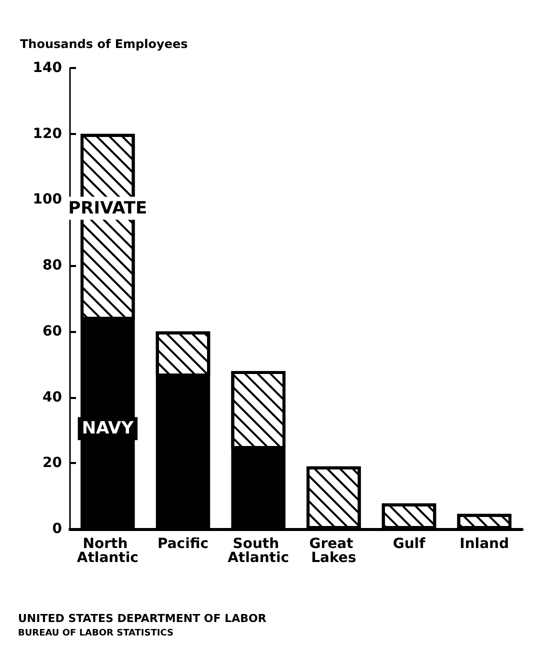 This screenshot has width=542, height=657. What do you see at coordinates (409, 544) in the screenshot?
I see `x-tick-label: Gulf` at bounding box center [409, 544].